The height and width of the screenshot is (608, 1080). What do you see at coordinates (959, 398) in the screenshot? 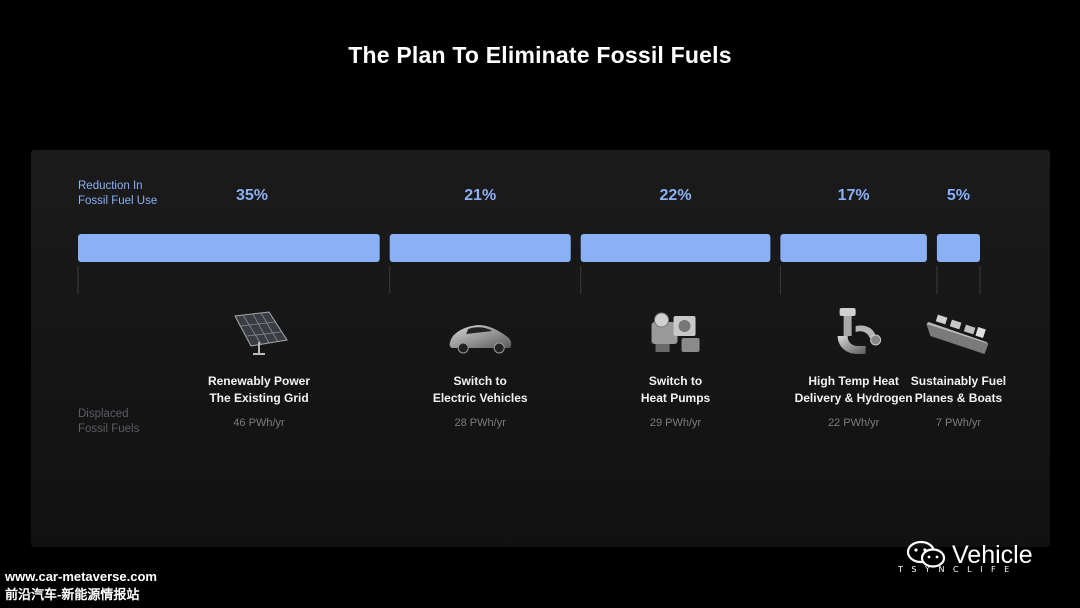
I see `category-label-line2: Planes & Boats` at bounding box center [959, 398].